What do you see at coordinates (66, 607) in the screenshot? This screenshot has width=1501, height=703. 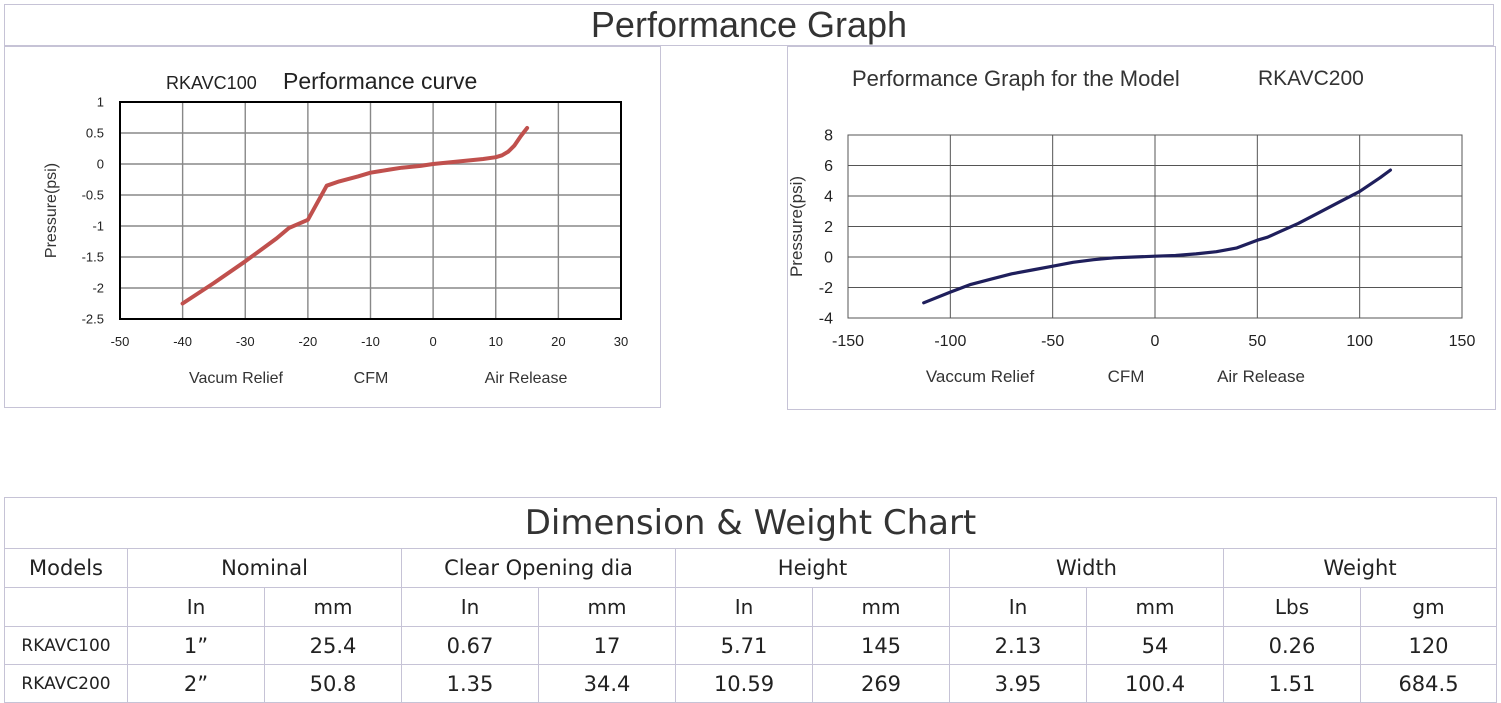 I see `unit-blank` at bounding box center [66, 607].